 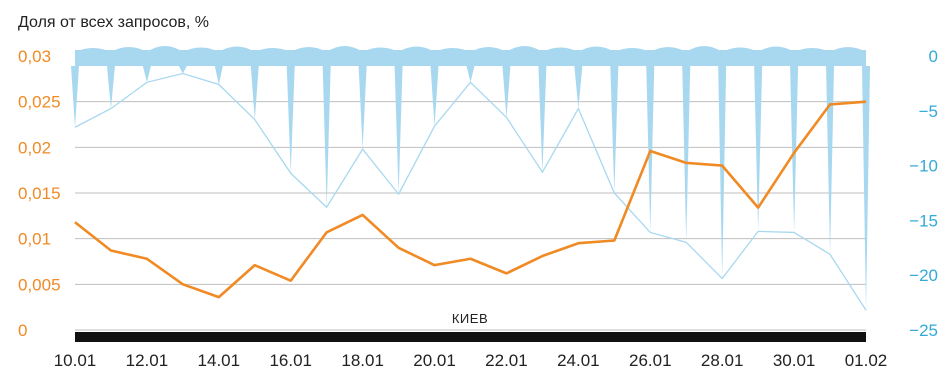 What do you see at coordinates (39, 284) in the screenshot?
I see `y-left-tick-label: 0,005` at bounding box center [39, 284].